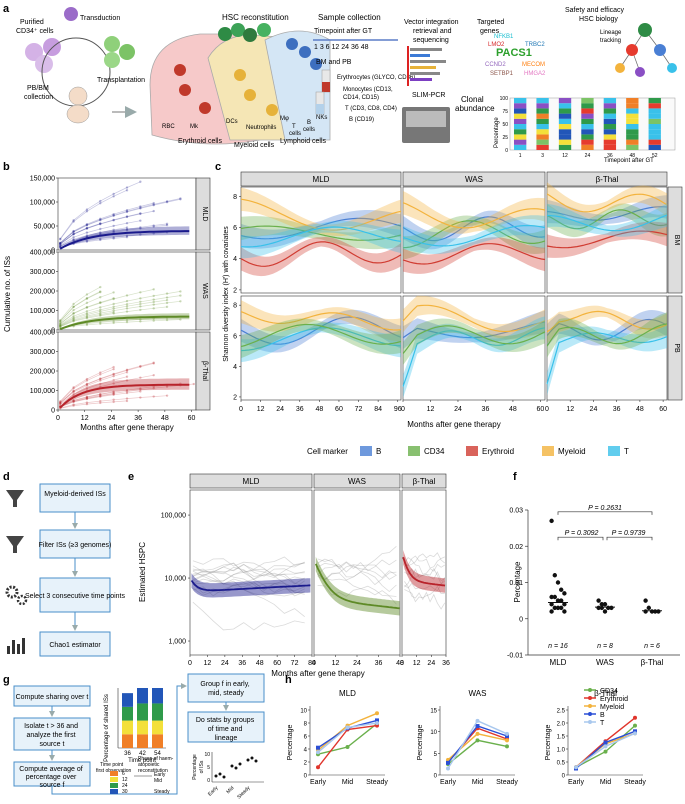 This screenshot has width=685, height=804. I want to click on g-mini-xtick: Early, so click(213, 791).